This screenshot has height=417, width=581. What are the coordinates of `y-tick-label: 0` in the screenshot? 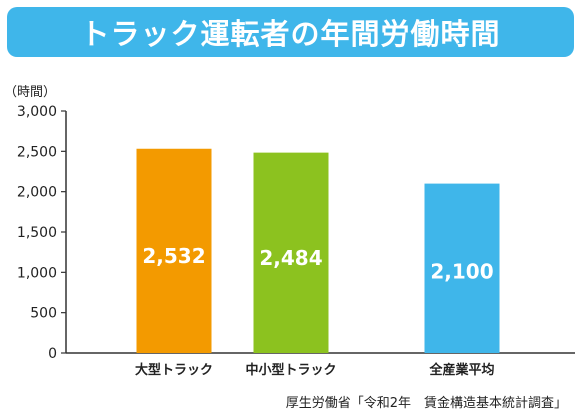 It's located at (52, 354).